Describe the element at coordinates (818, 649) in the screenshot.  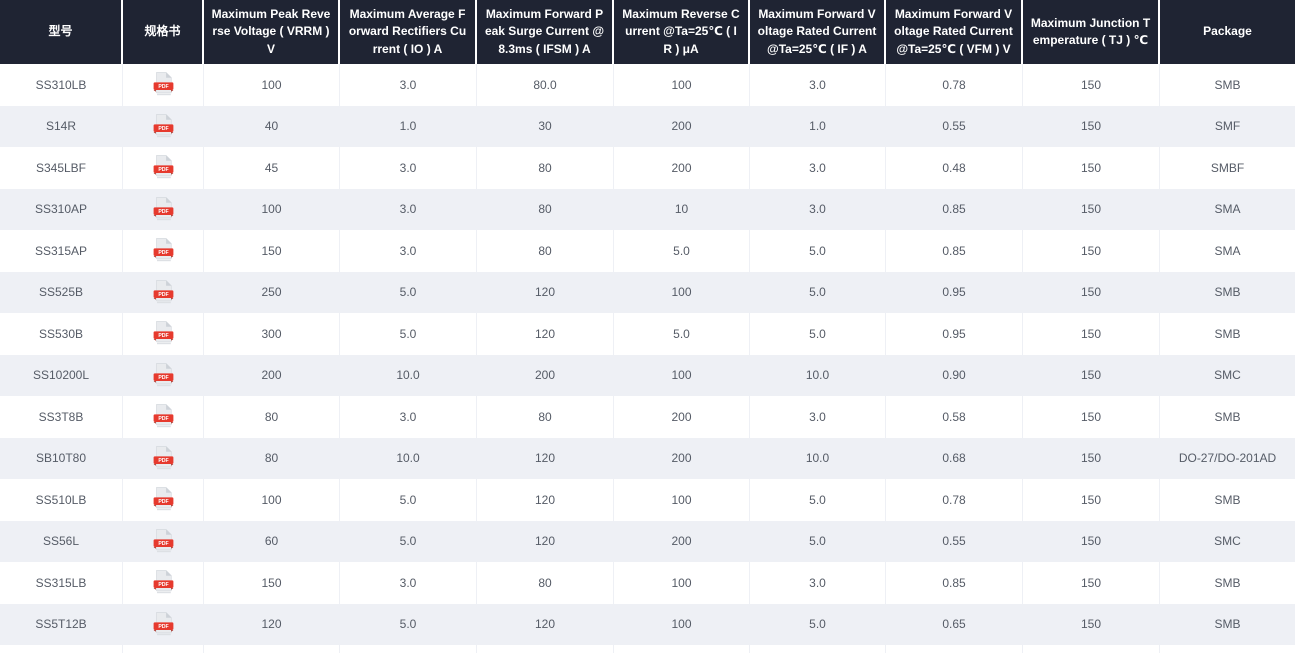
I see `if-cell` at that location.